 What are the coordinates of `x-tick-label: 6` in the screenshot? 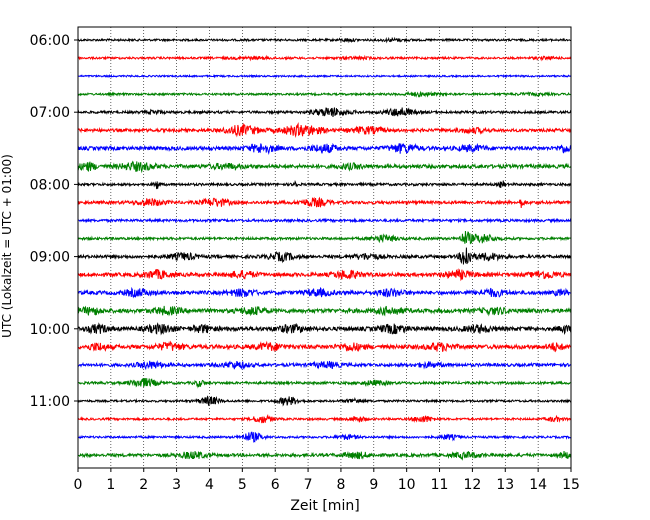 It's located at (275, 485).